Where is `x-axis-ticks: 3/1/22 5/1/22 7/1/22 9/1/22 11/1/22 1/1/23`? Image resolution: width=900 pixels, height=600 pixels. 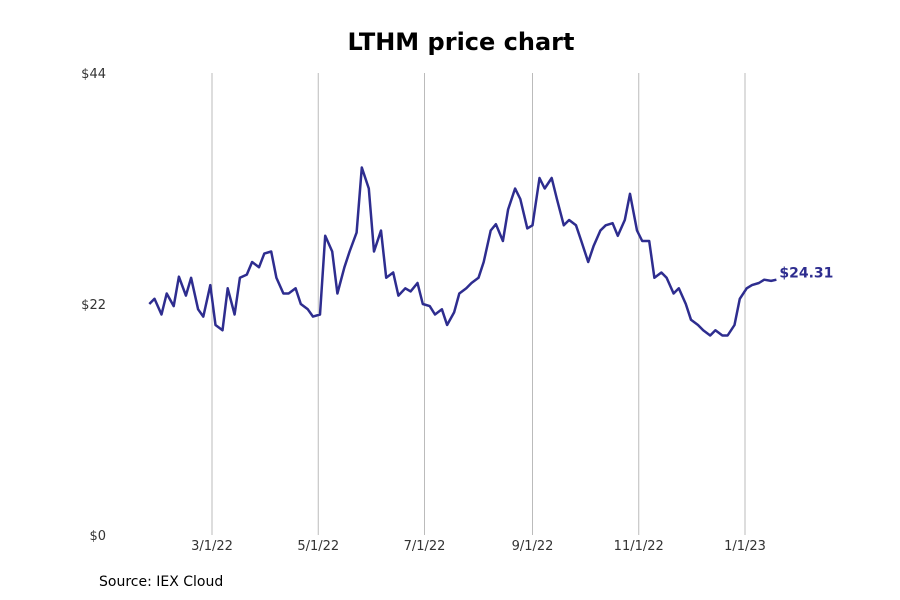
x-axis-ticks: 3/1/22 5/1/22 7/1/22 9/1/22 11/1/22 1/1/23 is located at coordinates (478, 546).